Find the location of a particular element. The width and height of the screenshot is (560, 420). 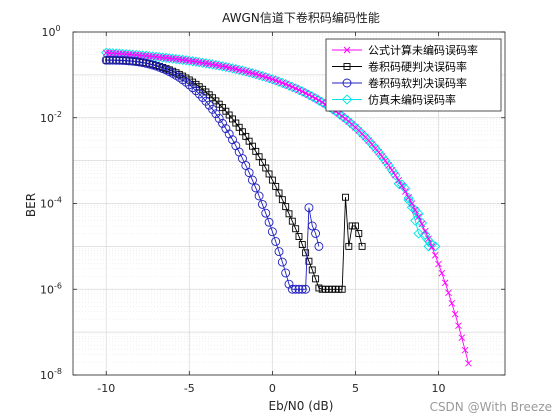

y-tick-label: 10-6 is located at coordinates (51, 288).